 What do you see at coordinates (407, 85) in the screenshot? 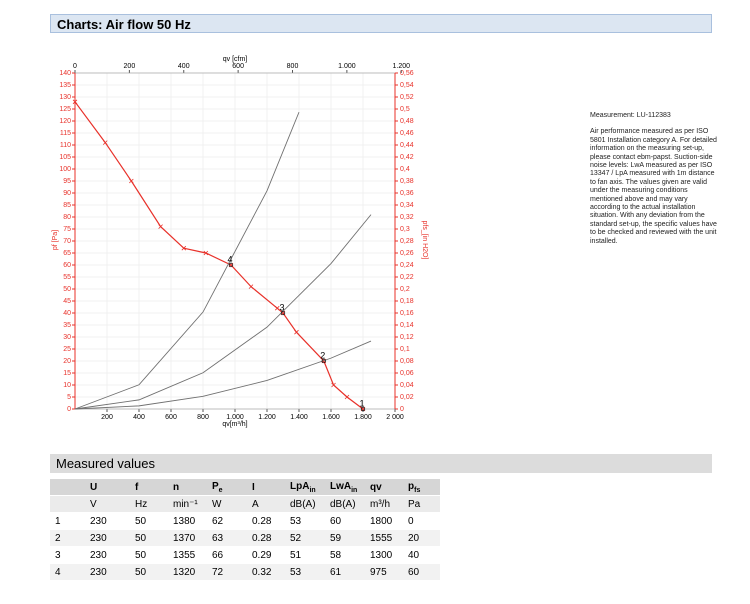
I see `y2-tick-label: 0,54` at bounding box center [407, 85].